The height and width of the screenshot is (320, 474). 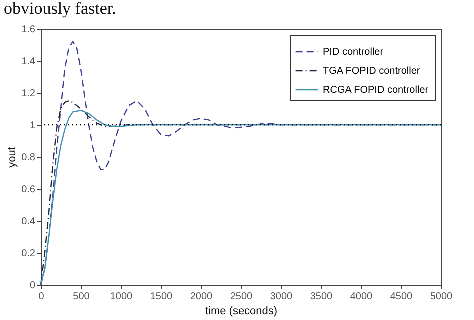 I want to click on y-tick-label: 1.2, so click(x=29, y=94).